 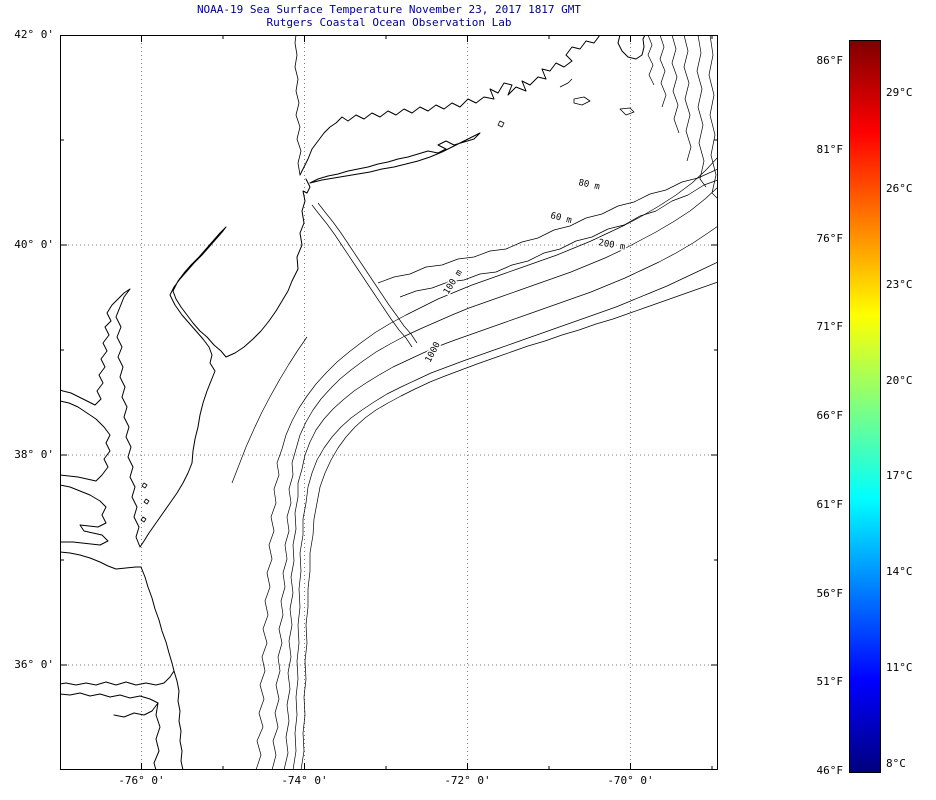 What do you see at coordinates (830, 770) in the screenshot?
I see `colorbar-f-label: 46°F` at bounding box center [830, 770].